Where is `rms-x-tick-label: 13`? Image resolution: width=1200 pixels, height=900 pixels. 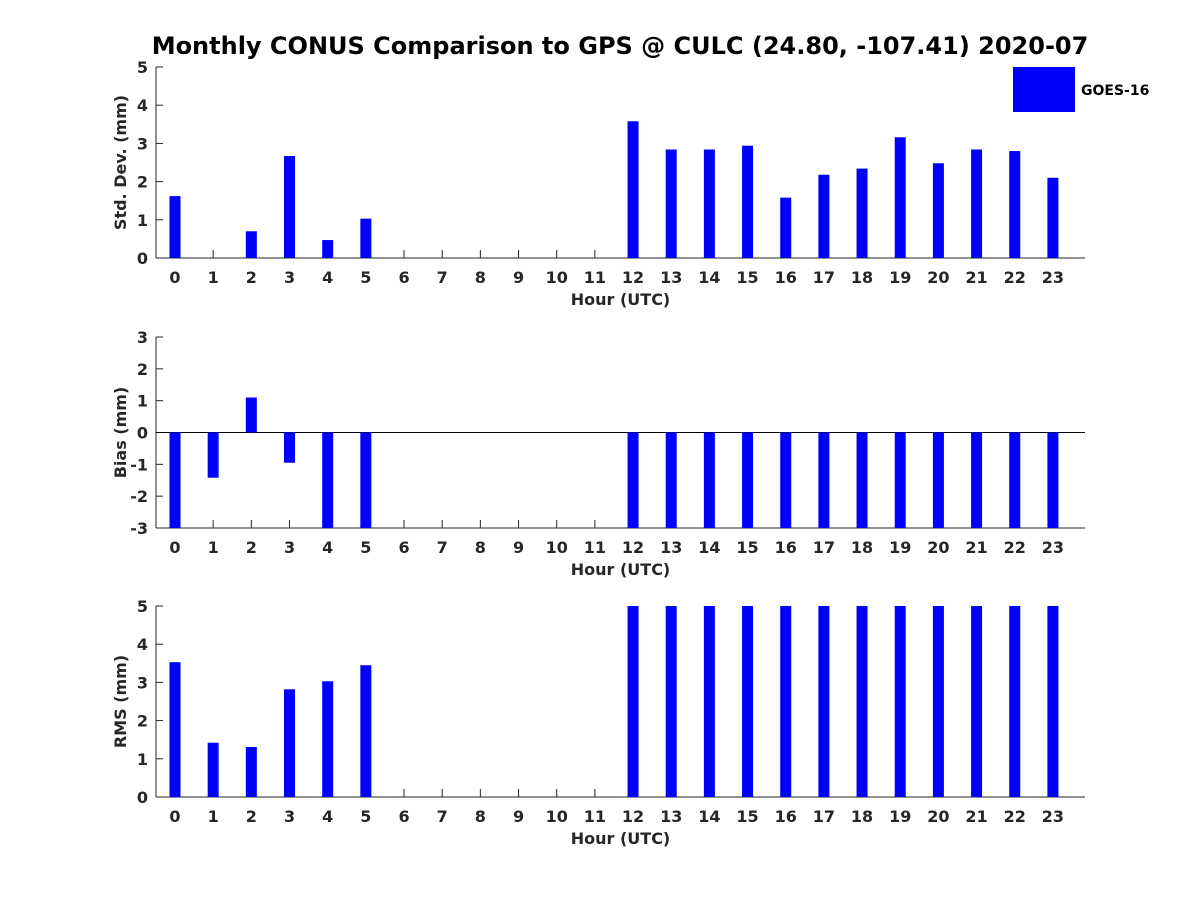 rms-x-tick-label: 13 is located at coordinates (671, 816).